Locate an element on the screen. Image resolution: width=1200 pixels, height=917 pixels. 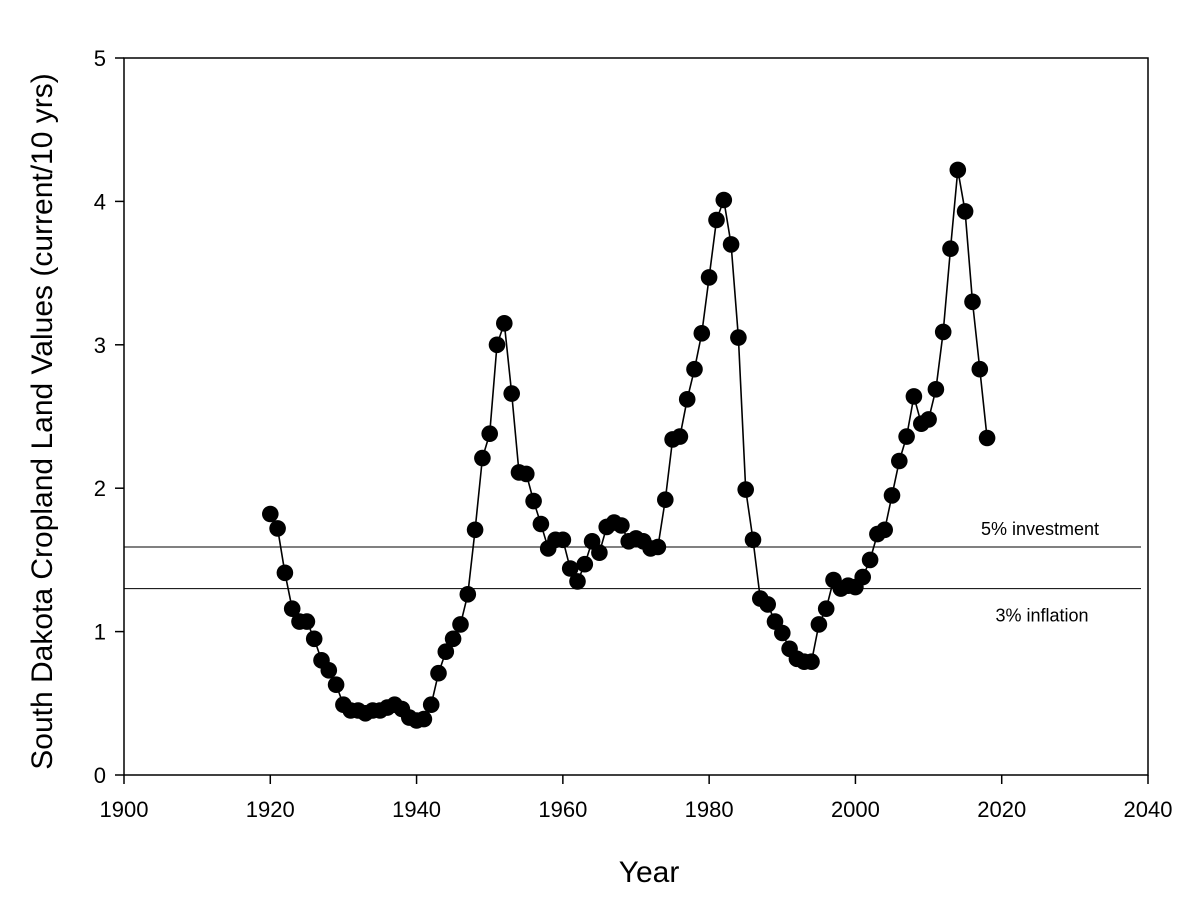
x-tick-label: 2020 is located at coordinates (1001, 809).